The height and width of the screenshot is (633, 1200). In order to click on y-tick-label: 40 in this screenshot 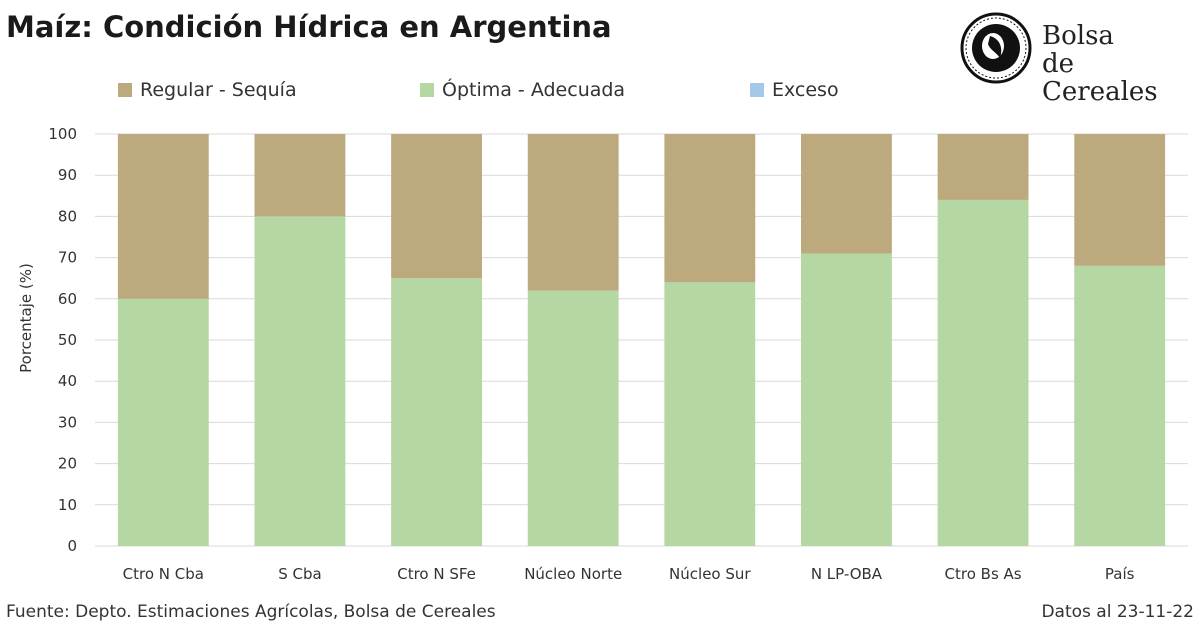, I will do `click(67, 381)`.